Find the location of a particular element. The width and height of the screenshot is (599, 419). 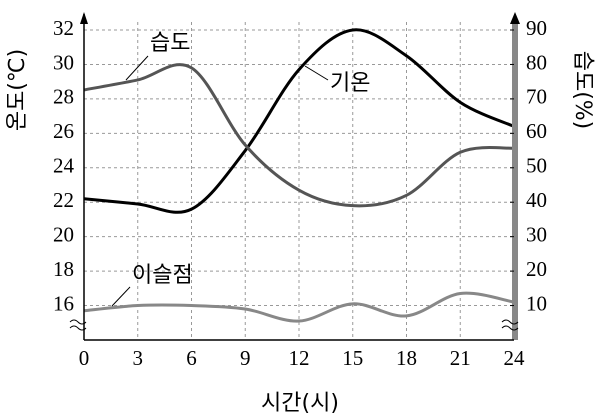

x-tick-label: 21 is located at coordinates (460, 358).